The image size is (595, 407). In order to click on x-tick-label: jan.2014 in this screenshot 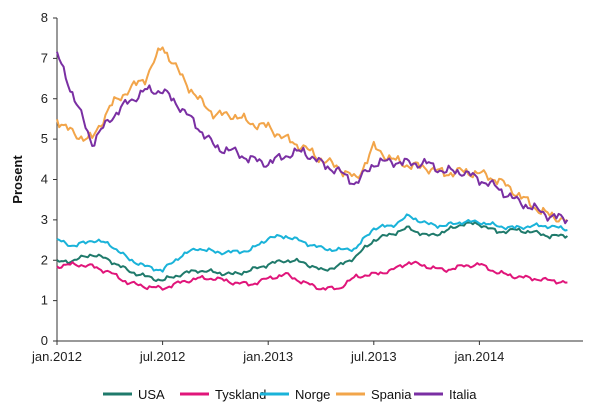, I will do `click(478, 356)`.